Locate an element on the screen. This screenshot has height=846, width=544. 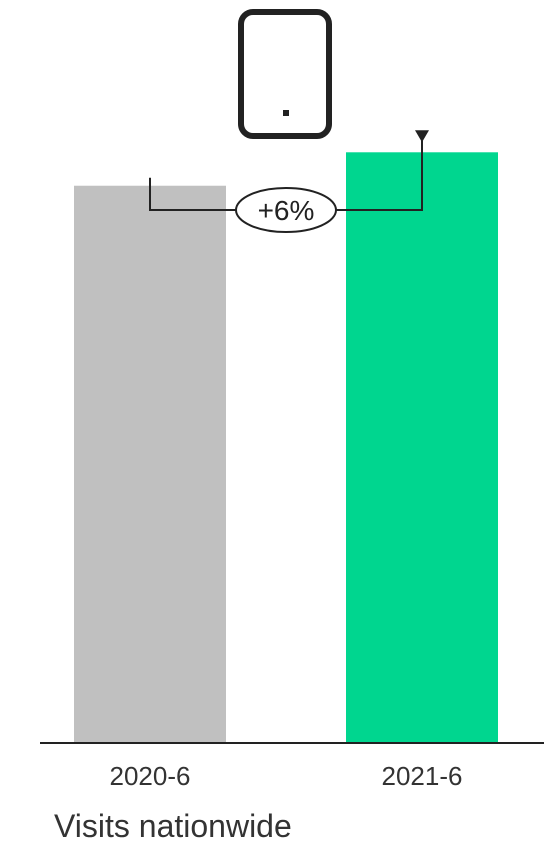
change-annotation: +6% is located at coordinates (289, 181).